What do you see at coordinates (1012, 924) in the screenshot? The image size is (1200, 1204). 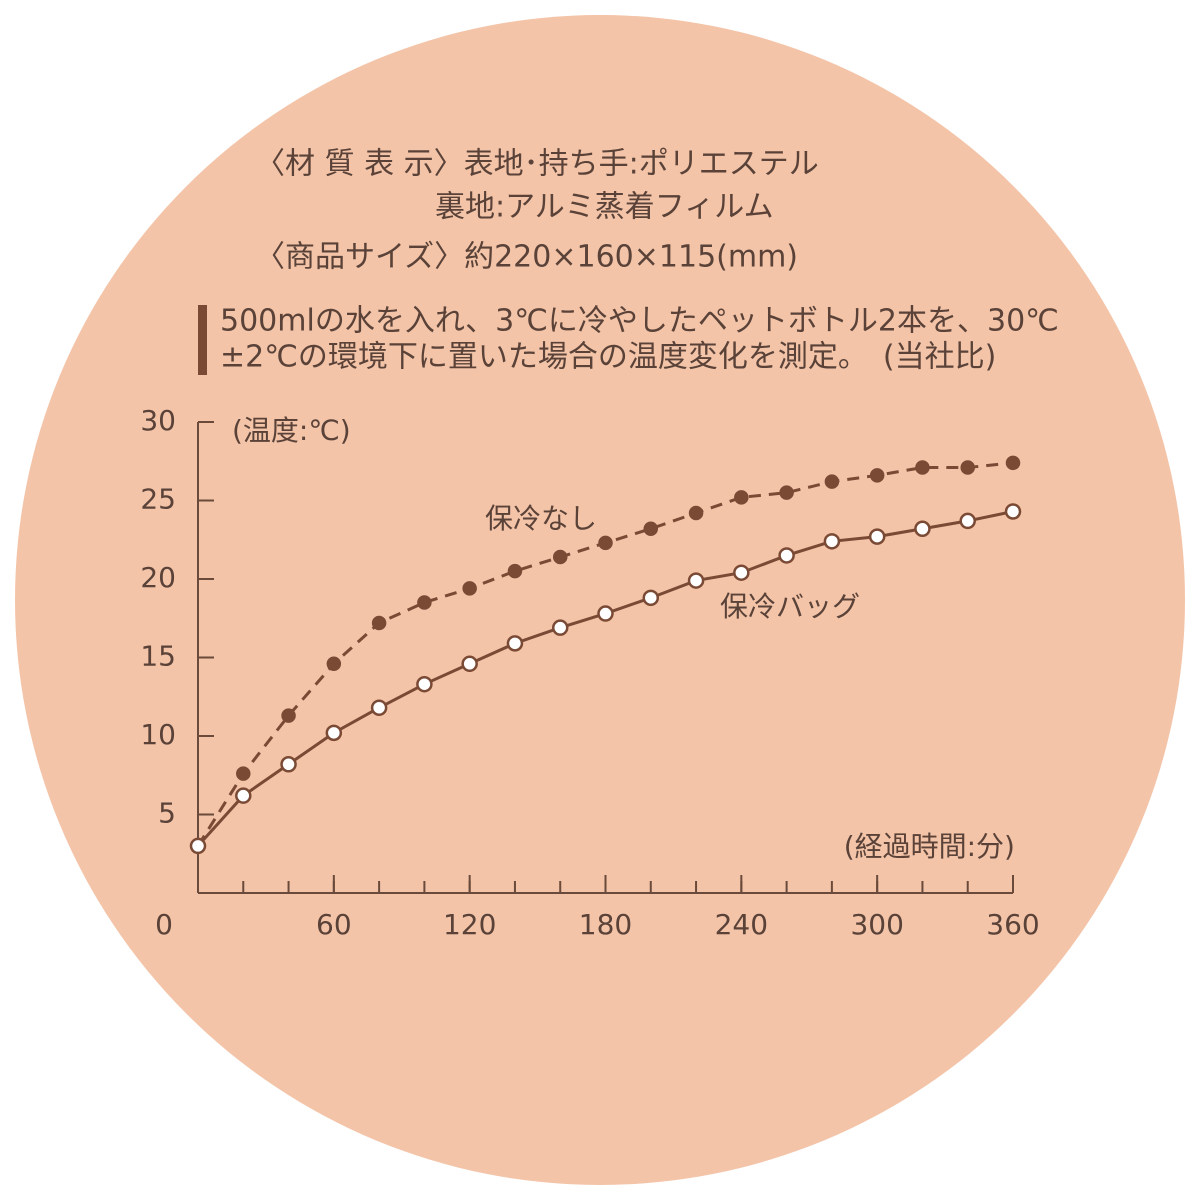 I see `x-tick-label: 360` at bounding box center [1012, 924].